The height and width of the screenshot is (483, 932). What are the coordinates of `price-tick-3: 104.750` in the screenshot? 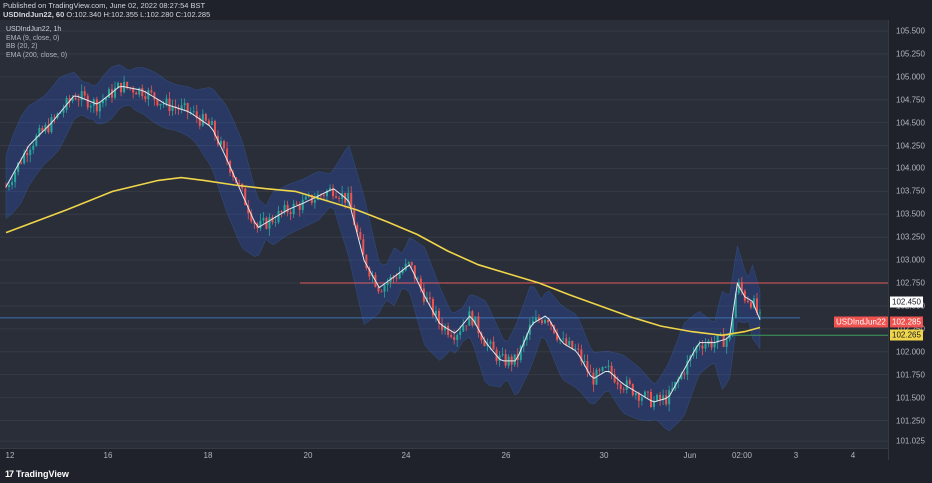 It's located at (910, 100).